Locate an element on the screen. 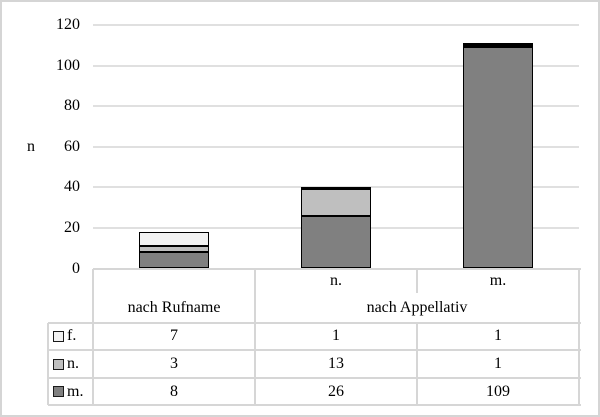 The width and height of the screenshot is (600, 417). axis-group-label: nach Rufname is located at coordinates (174, 308).